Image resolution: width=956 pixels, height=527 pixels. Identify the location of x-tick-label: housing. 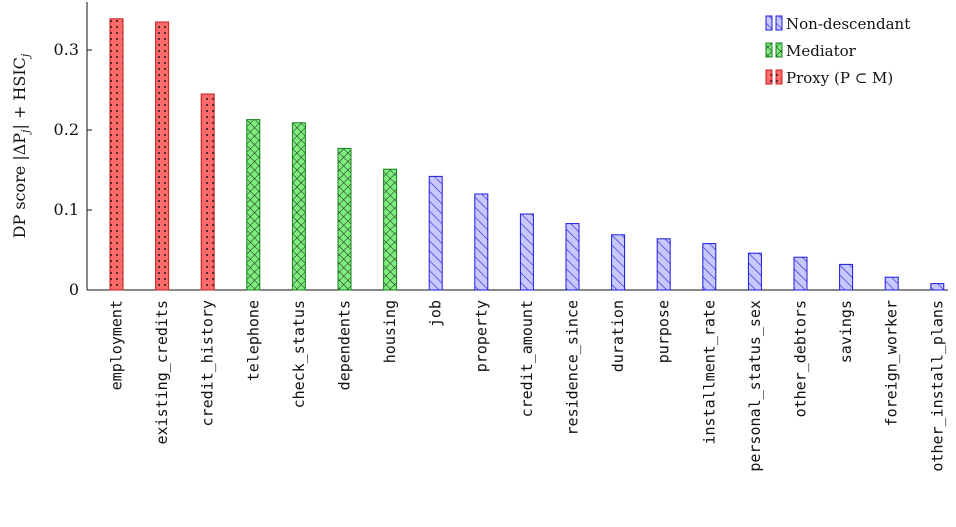
(390, 331).